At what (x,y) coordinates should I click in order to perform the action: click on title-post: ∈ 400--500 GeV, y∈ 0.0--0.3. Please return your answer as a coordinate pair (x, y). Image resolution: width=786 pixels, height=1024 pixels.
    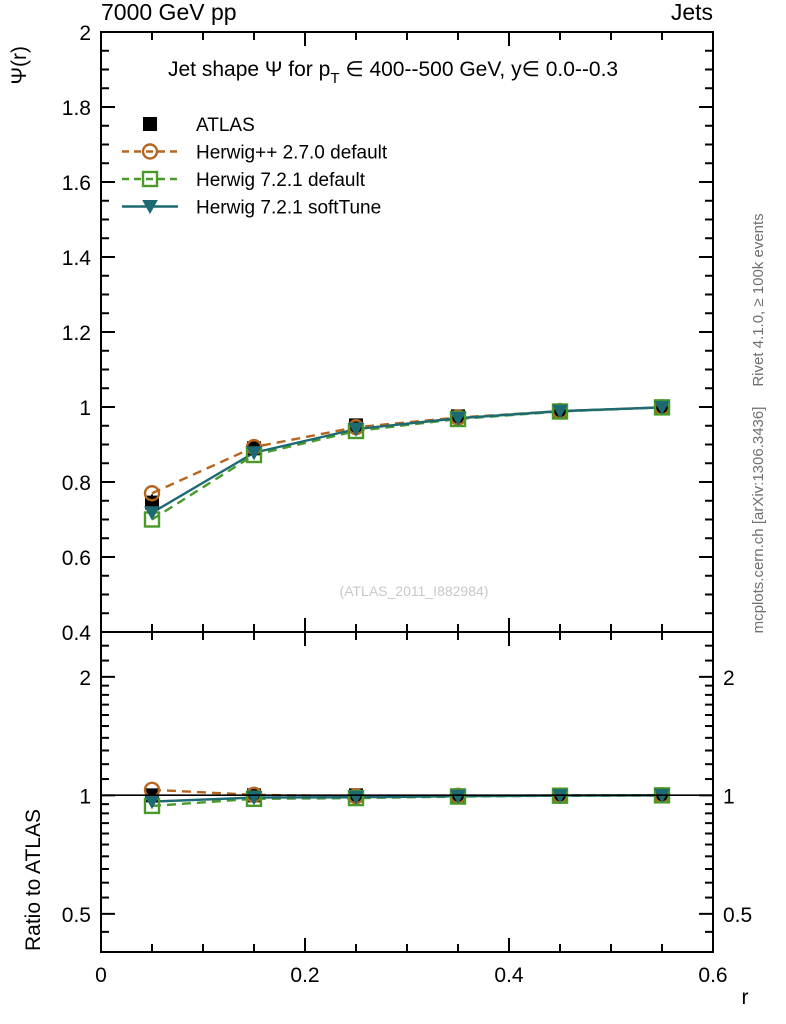
    Looking at the image, I should click on (478, 69).